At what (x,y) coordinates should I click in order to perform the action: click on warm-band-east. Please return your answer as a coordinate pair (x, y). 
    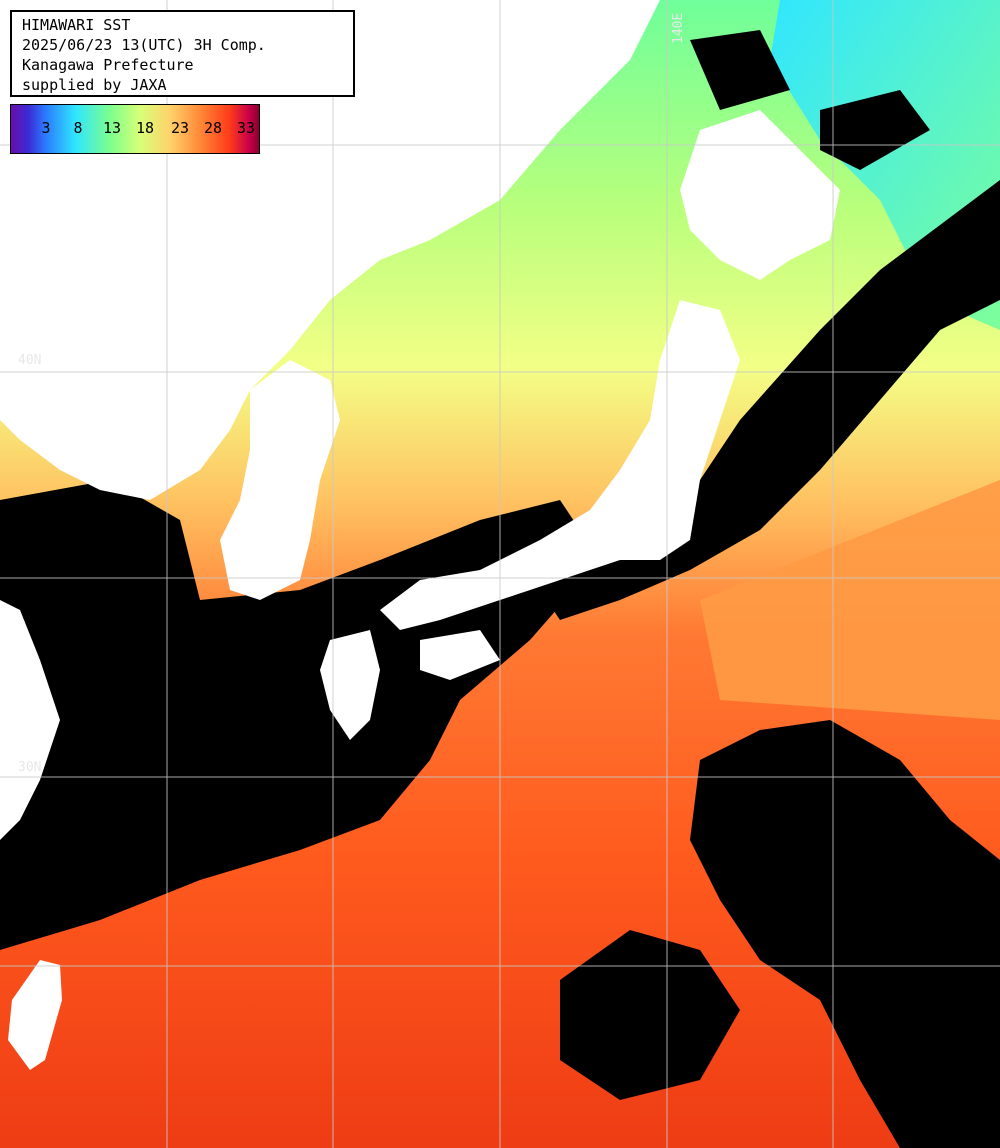
    Looking at the image, I should click on (850, 600).